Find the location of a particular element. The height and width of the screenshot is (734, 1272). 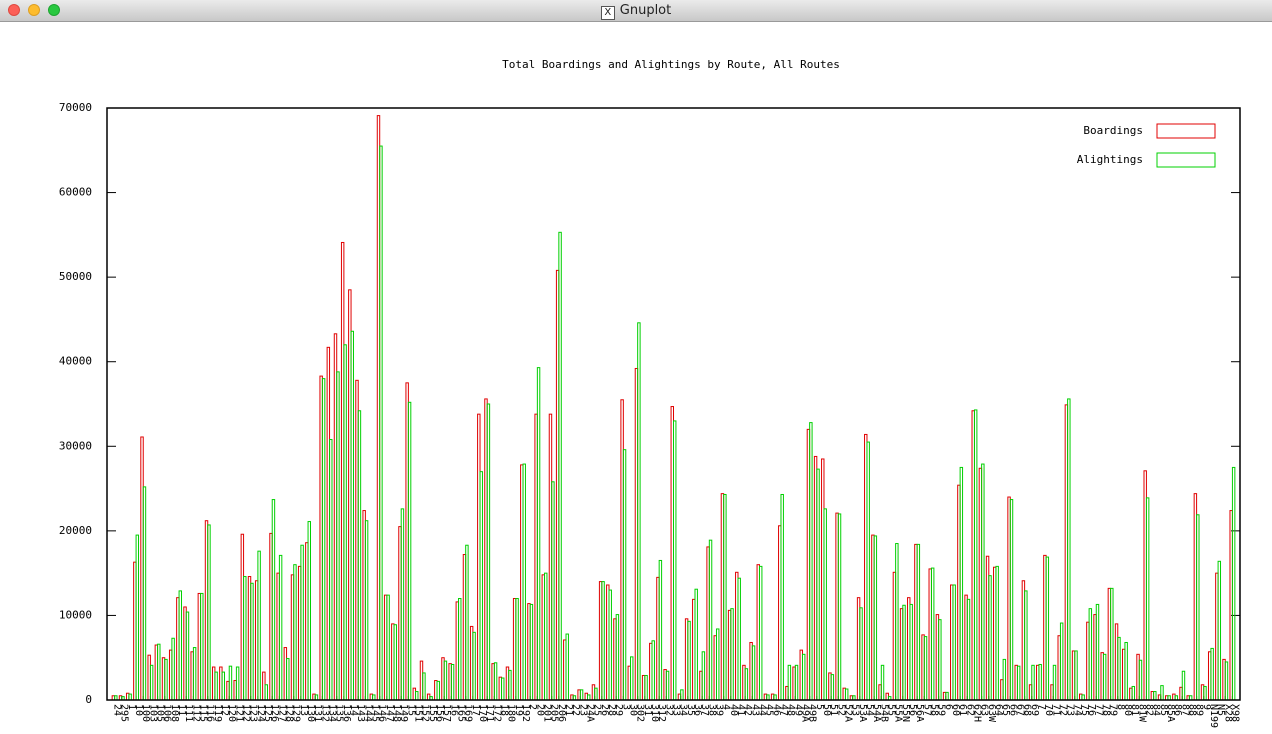

minimize-button is located at coordinates (34, 10).